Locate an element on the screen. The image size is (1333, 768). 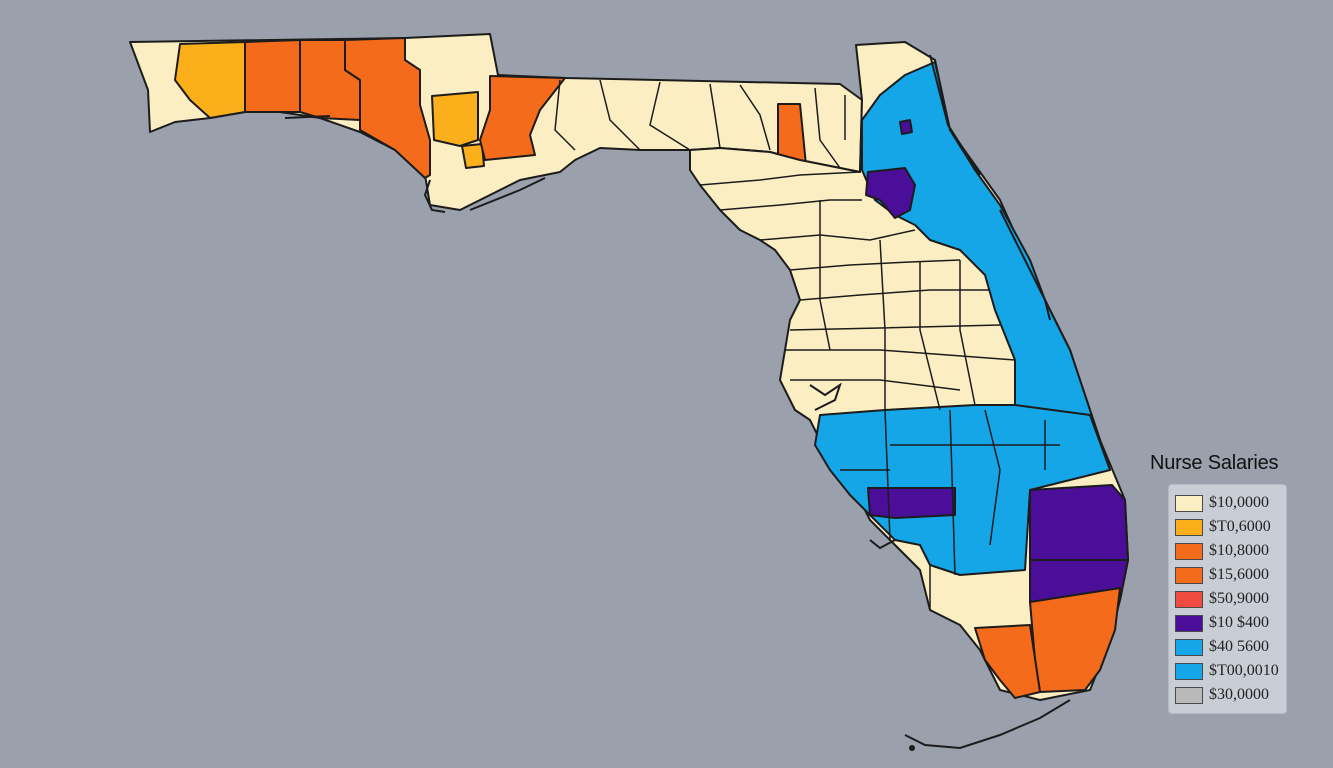
legend-label: $30,0000 is located at coordinates (1239, 694).